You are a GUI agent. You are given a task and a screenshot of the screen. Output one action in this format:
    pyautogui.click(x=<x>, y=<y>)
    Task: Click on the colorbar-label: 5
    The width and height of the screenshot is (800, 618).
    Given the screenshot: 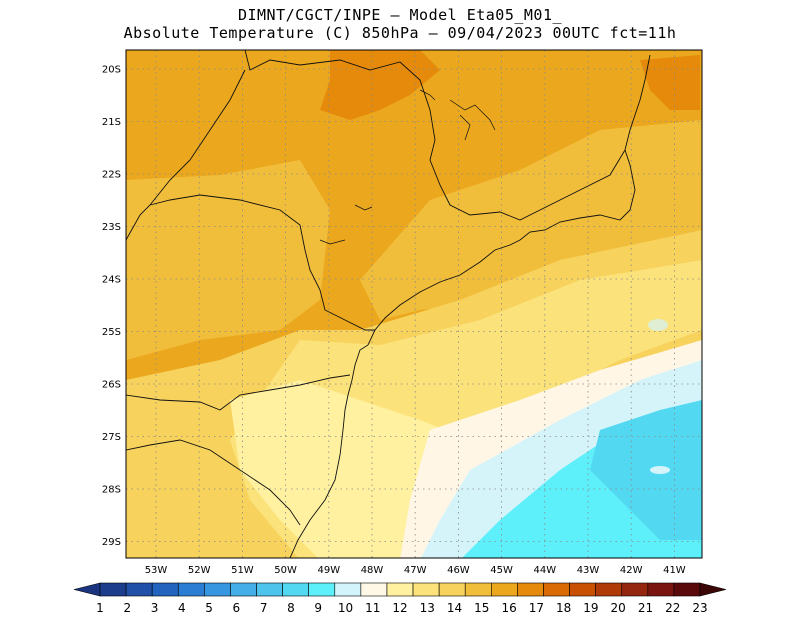 What is the action you would take?
    pyautogui.click(x=209, y=608)
    